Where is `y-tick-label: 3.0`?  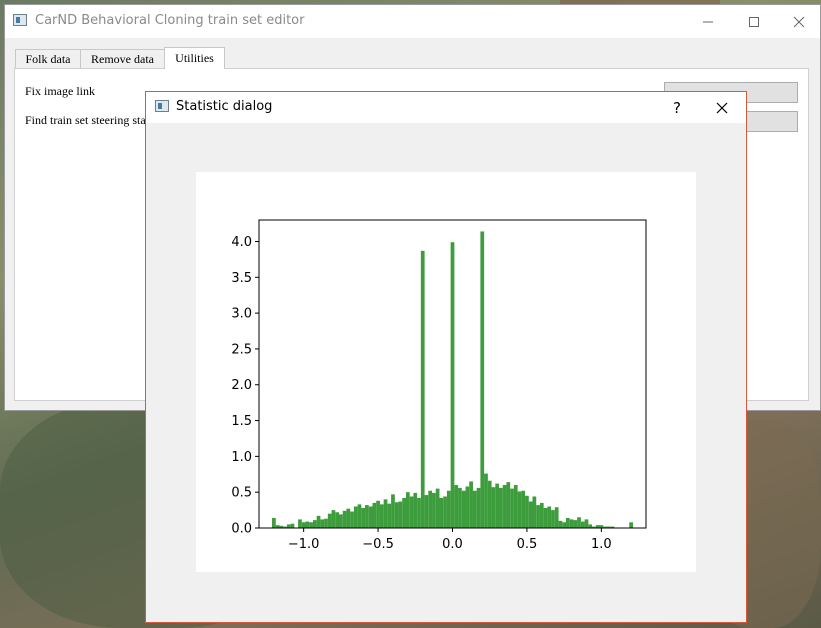
y-tick-label: 3.0 is located at coordinates (241, 314).